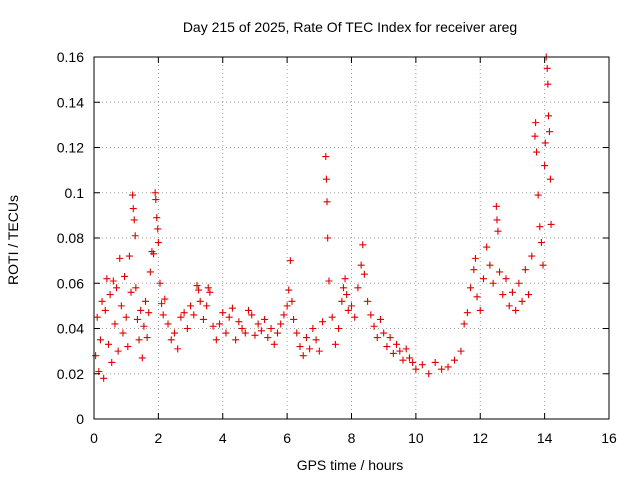  What do you see at coordinates (352, 438) in the screenshot?
I see `x-tick-label: 8` at bounding box center [352, 438].